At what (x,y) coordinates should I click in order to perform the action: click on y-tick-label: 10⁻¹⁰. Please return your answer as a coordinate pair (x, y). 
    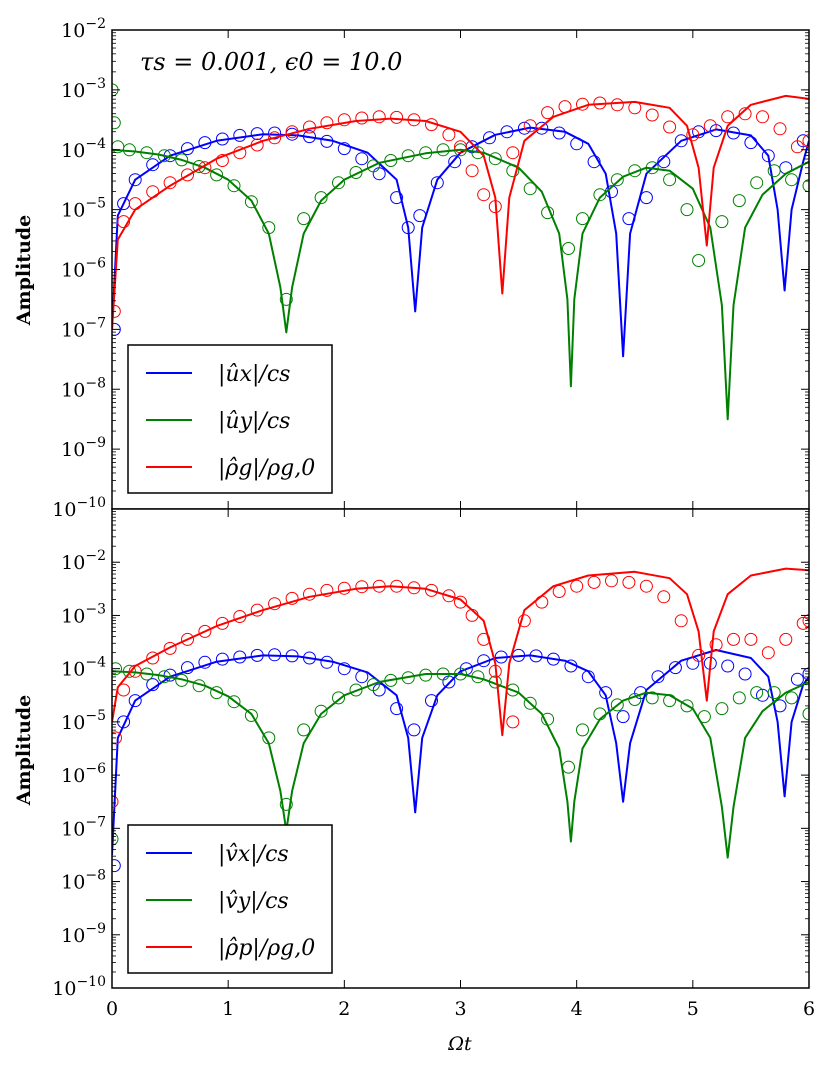
    Looking at the image, I should click on (79, 508).